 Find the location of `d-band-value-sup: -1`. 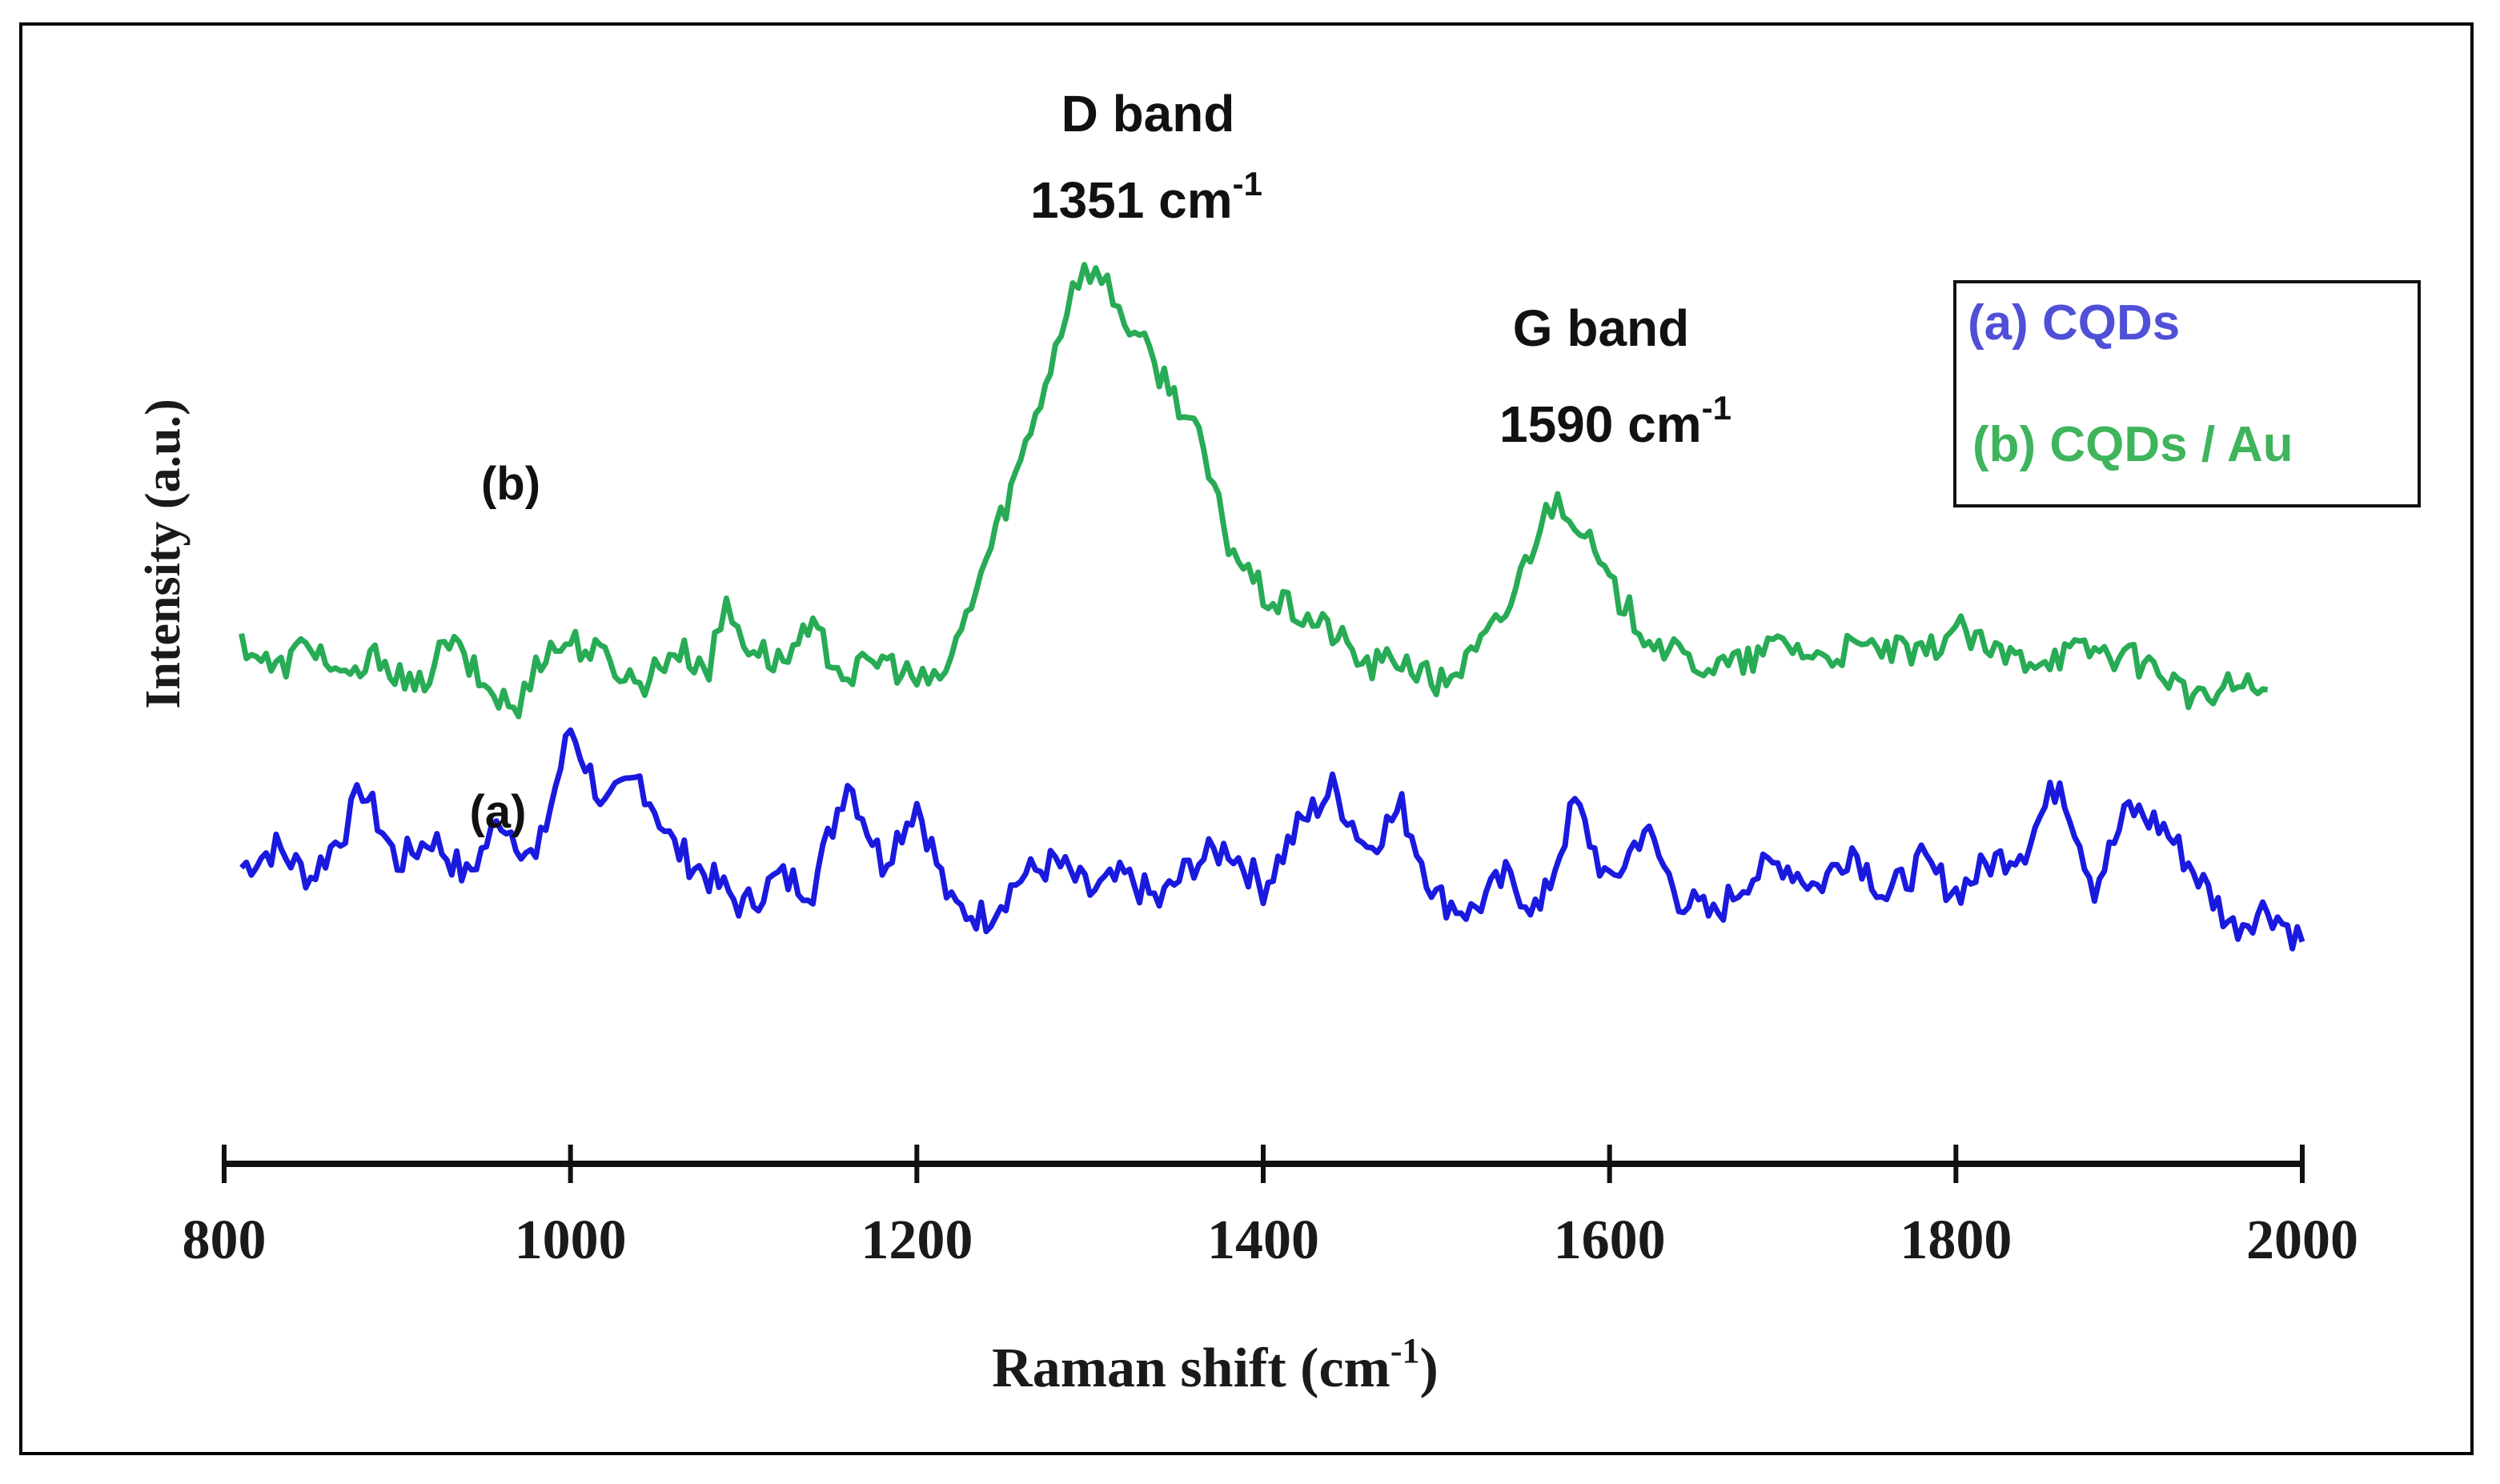

d-band-value-sup: -1 is located at coordinates (1248, 184).